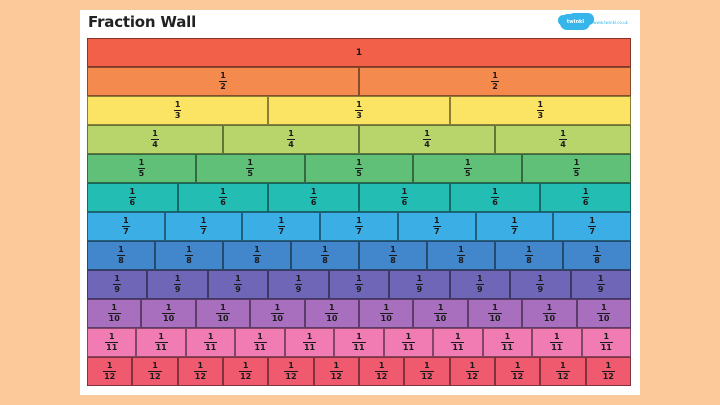  What do you see at coordinates (291, 144) in the screenshot?
I see `fraction-denominator: 4` at bounding box center [291, 144].